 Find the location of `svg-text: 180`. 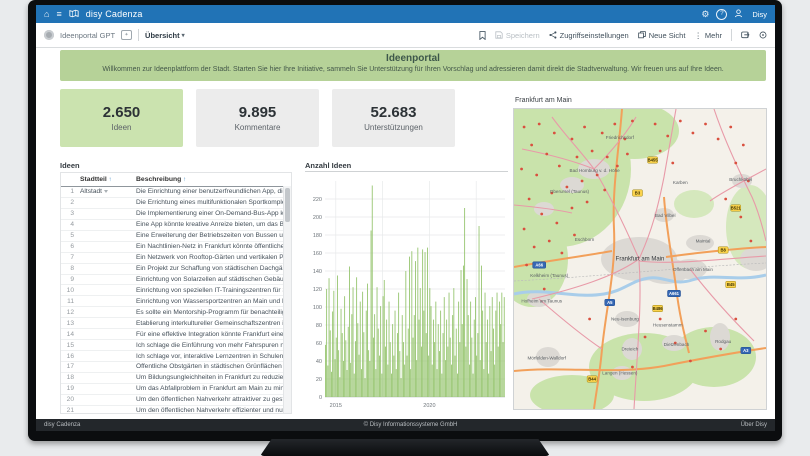

svg-text: 180 is located at coordinates (317, 236).